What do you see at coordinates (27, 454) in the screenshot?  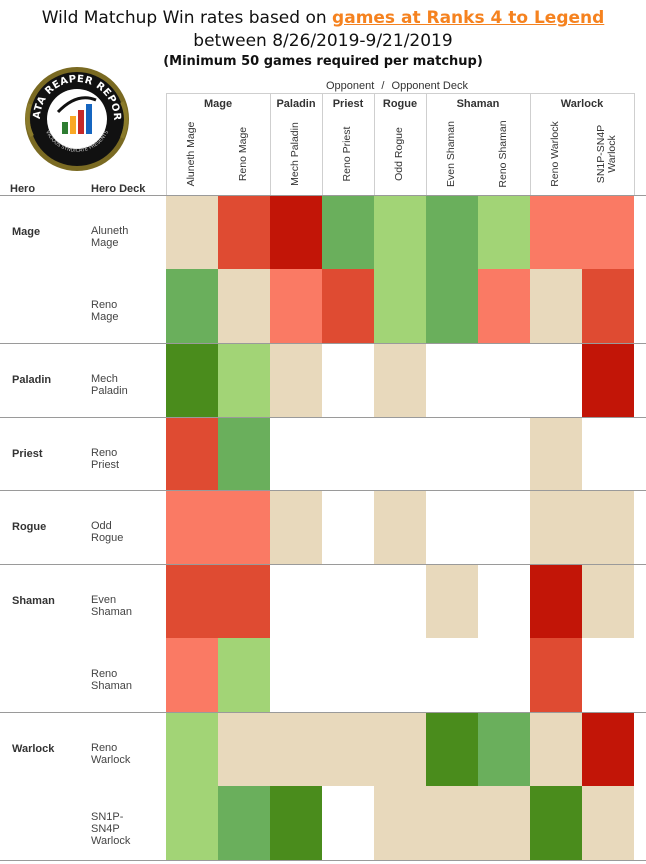 I see `row-class-priest: Priest` at bounding box center [27, 454].